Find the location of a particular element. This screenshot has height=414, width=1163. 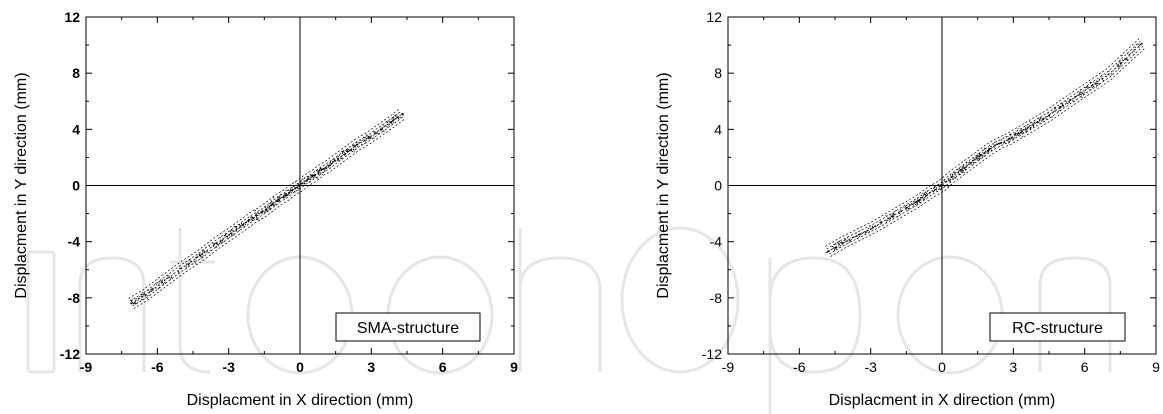

y-tick-label: -8 is located at coordinates (716, 298).